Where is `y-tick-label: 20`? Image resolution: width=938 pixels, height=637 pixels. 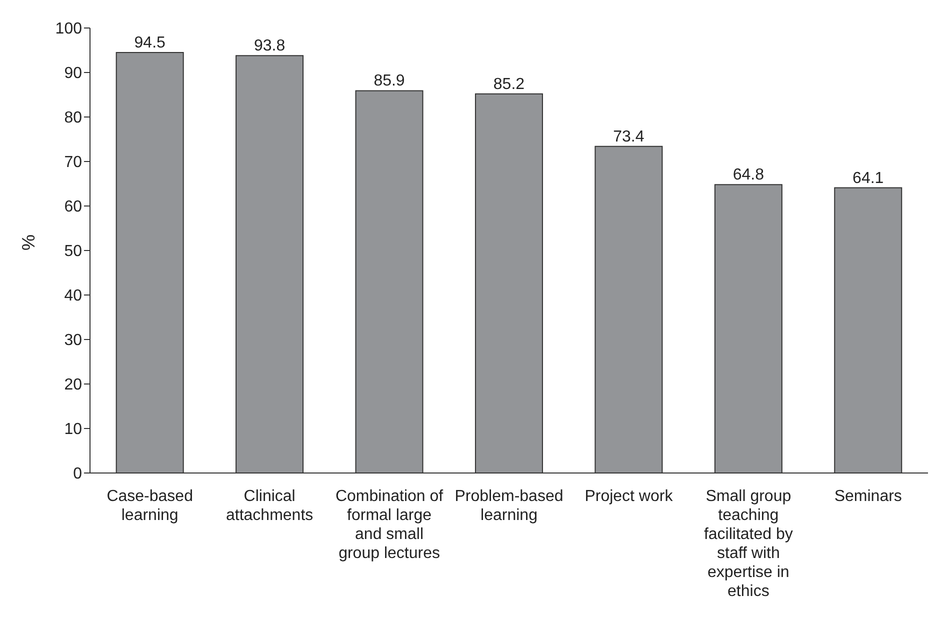 y-tick-label: 20 is located at coordinates (73, 385).